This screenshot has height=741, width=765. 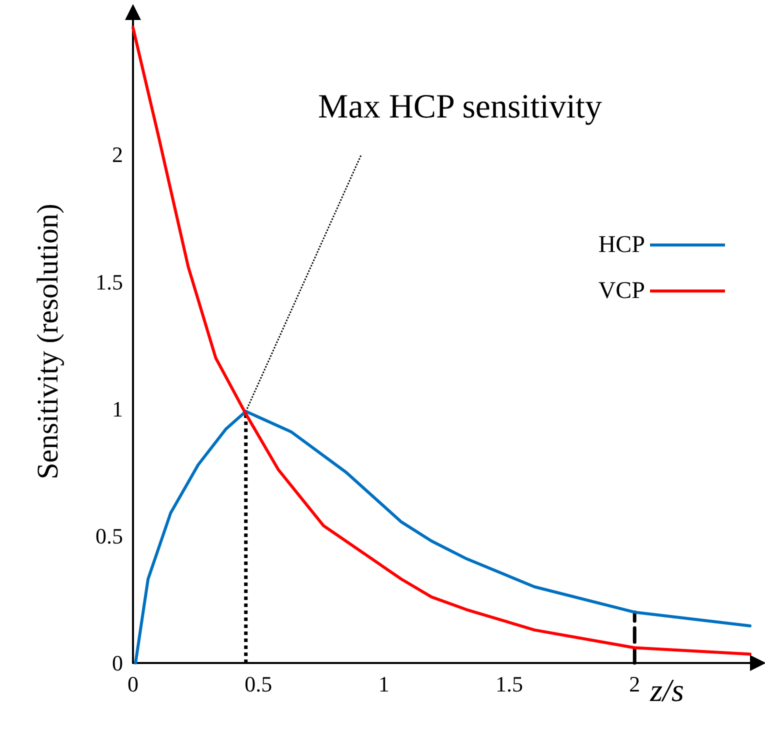 I want to click on x-tick-label: 2, so click(x=634, y=684).